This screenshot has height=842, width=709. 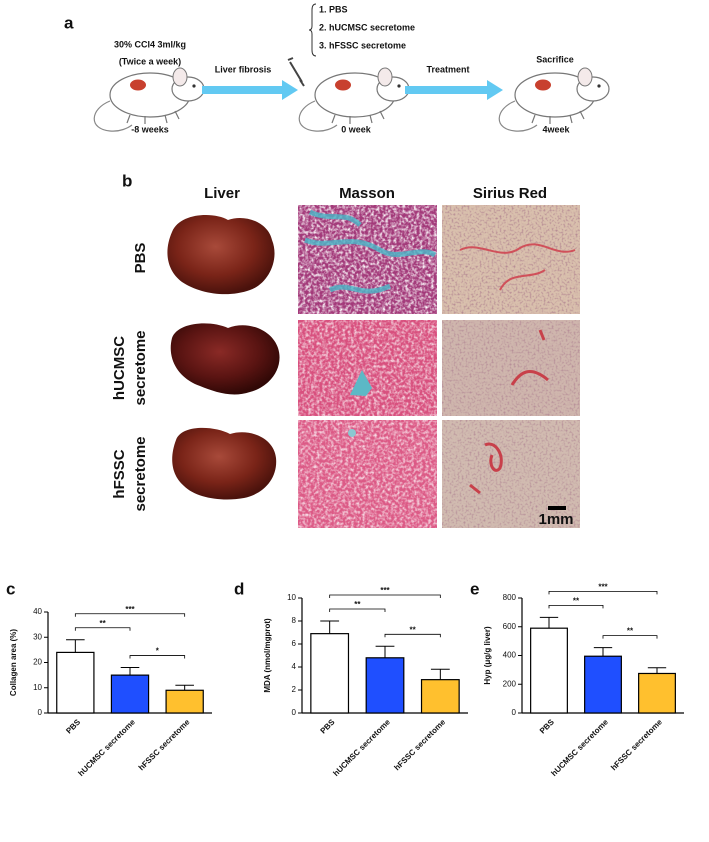 What do you see at coordinates (296, 72) in the screenshot?
I see `syringe` at bounding box center [296, 72].